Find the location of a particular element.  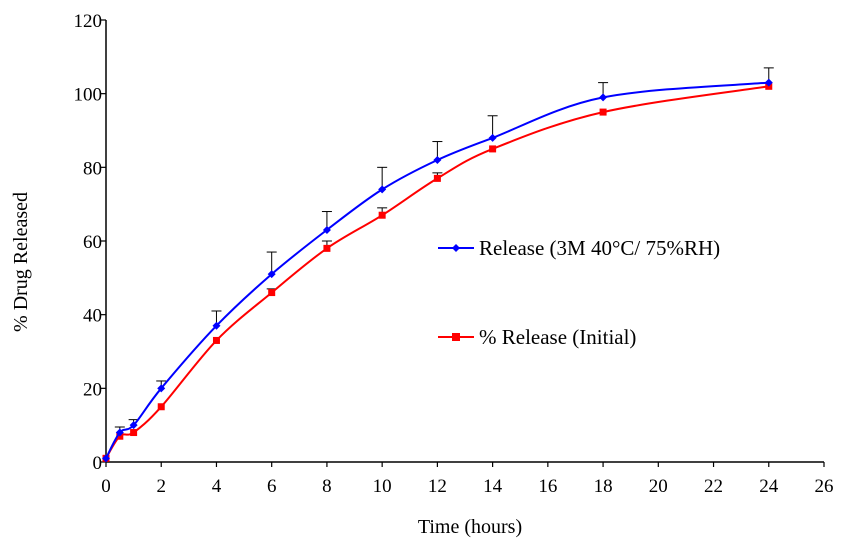

y-tick-label: 60 is located at coordinates (92, 242).